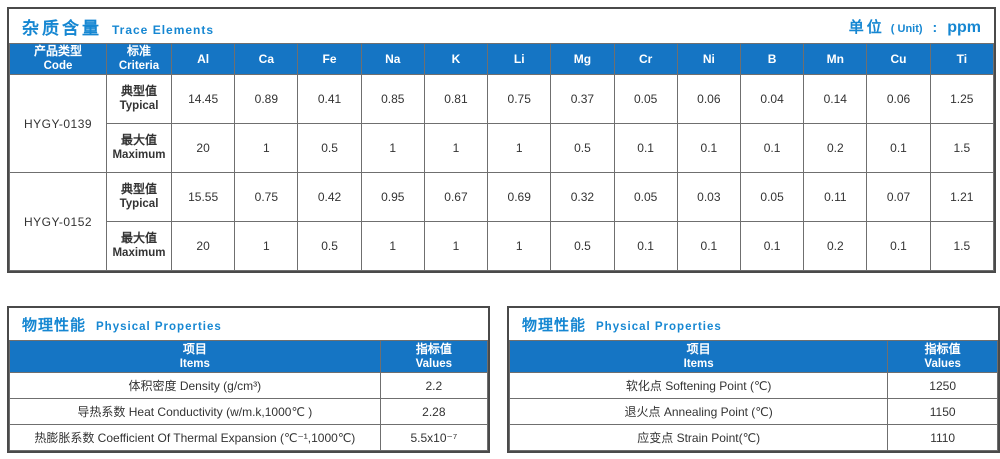 Image resolution: width=1000 pixels, height=459 pixels. Describe the element at coordinates (906, 28) in the screenshot. I see `unit-label-paren: ( Unit)` at that location.